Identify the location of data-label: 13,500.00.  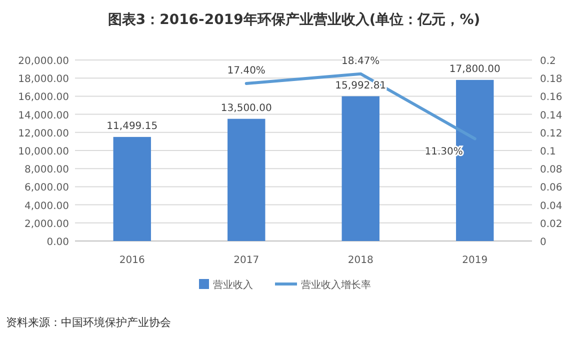
(246, 108).